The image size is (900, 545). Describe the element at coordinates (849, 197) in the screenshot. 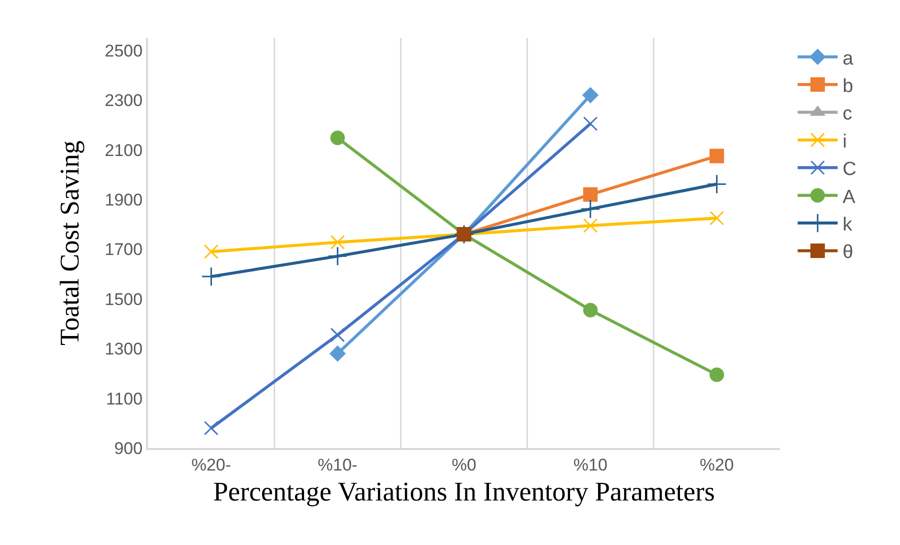

I see `legend-label: A` at that location.